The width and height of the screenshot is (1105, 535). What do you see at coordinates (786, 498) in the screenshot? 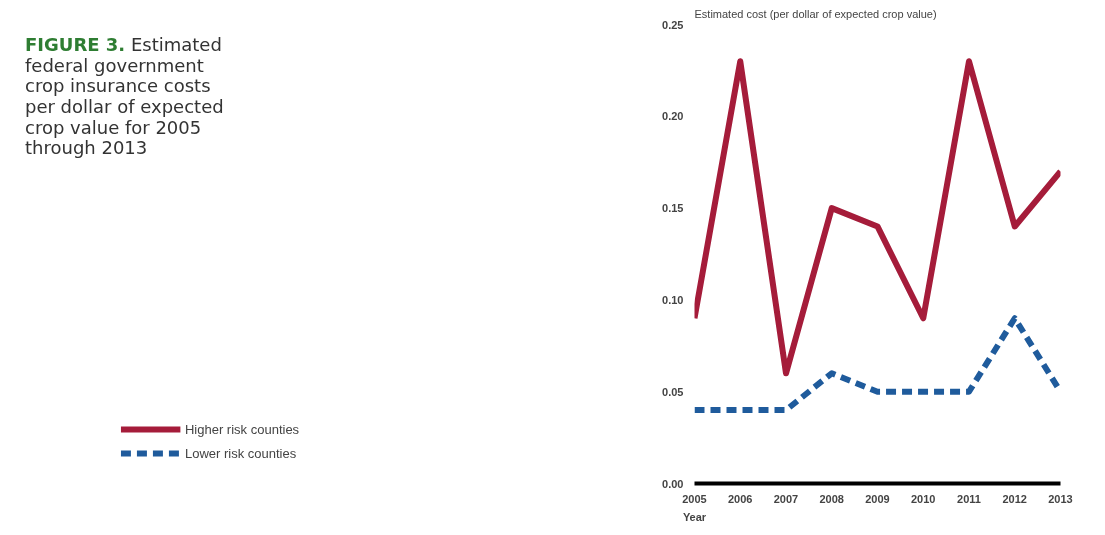
I see `x-tick-label: 2007` at bounding box center [786, 498].